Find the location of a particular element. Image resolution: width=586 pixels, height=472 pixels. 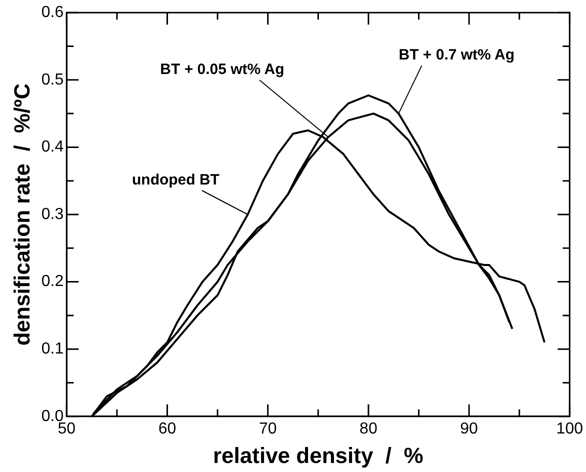

x-tick-label: 50 is located at coordinates (67, 429).